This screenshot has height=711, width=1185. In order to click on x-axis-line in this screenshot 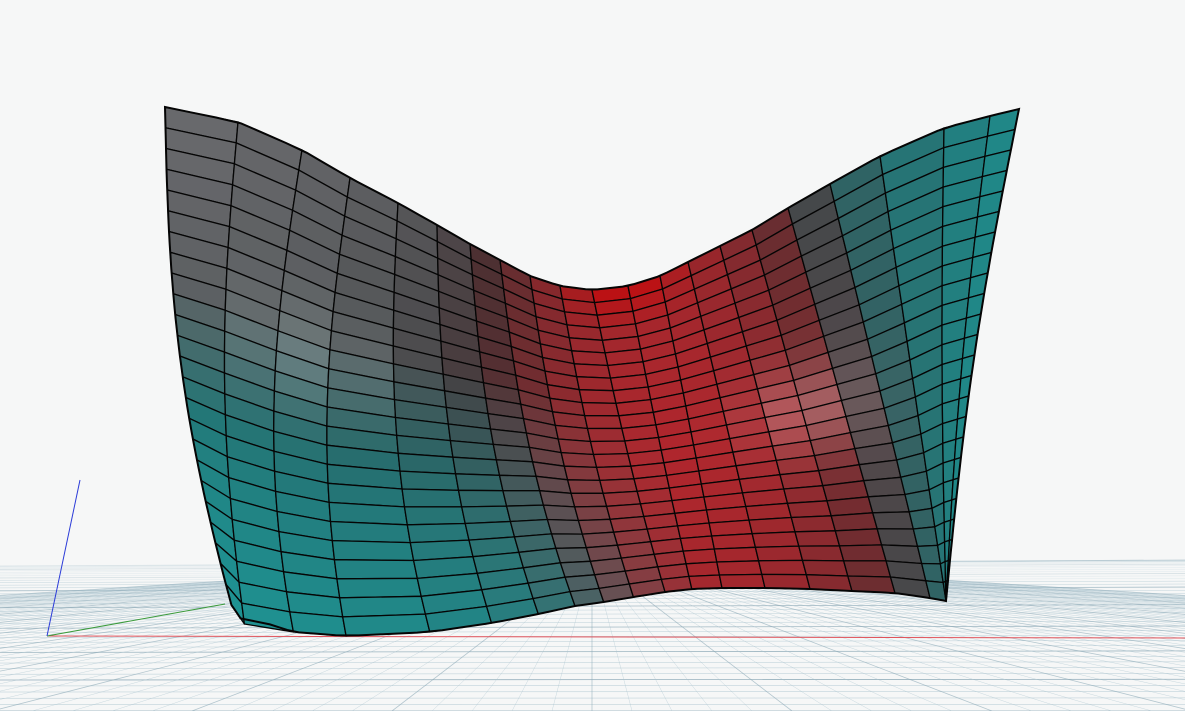, I will do `click(615, 637)`.